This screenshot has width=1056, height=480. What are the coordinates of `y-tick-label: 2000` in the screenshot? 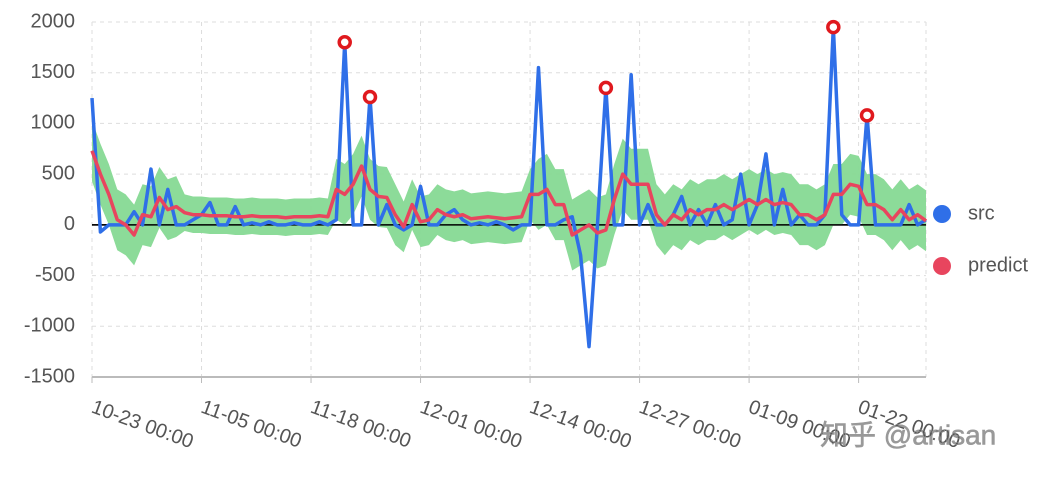 It's located at (53, 21).